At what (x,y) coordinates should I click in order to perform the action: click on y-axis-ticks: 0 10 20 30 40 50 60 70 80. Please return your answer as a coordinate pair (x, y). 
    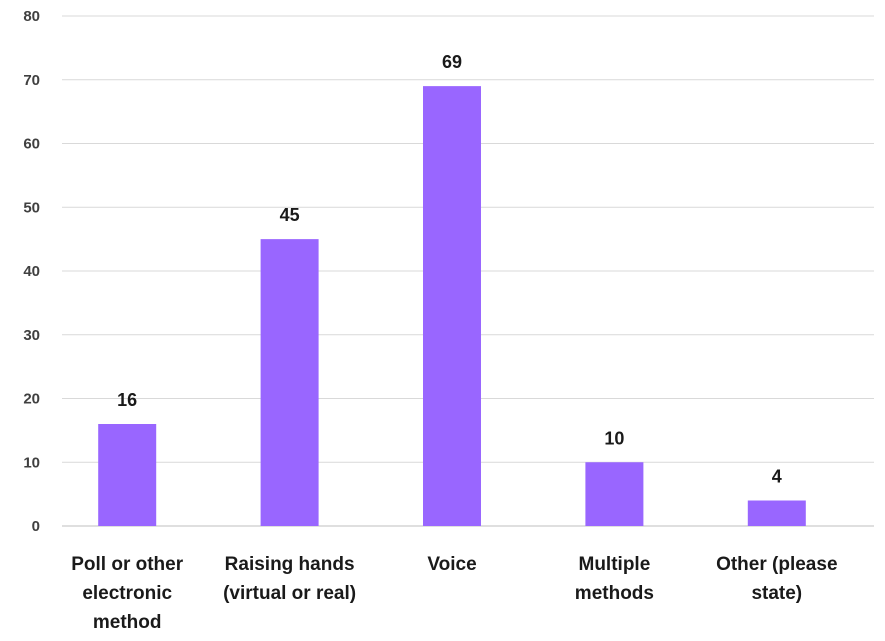
    Looking at the image, I should click on (31, 271).